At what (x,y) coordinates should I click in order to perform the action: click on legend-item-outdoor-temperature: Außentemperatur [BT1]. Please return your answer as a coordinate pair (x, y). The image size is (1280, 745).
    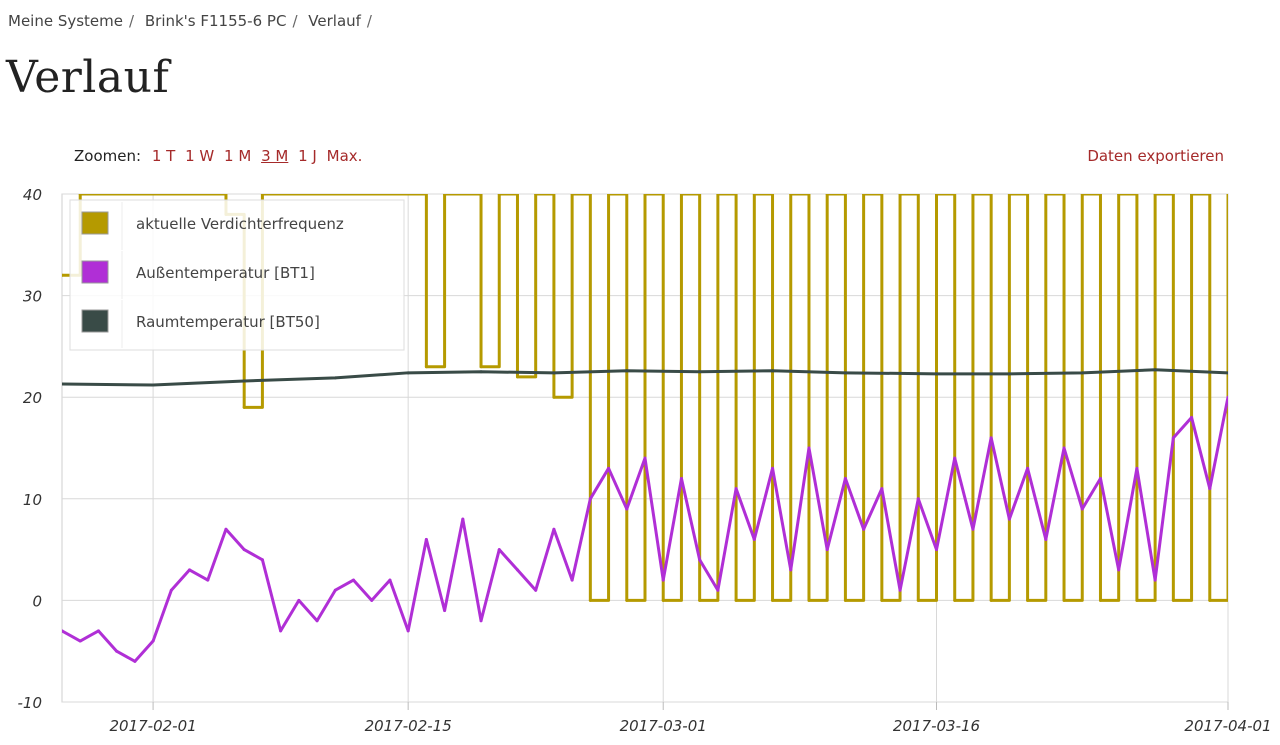
    Looking at the image, I should click on (225, 273).